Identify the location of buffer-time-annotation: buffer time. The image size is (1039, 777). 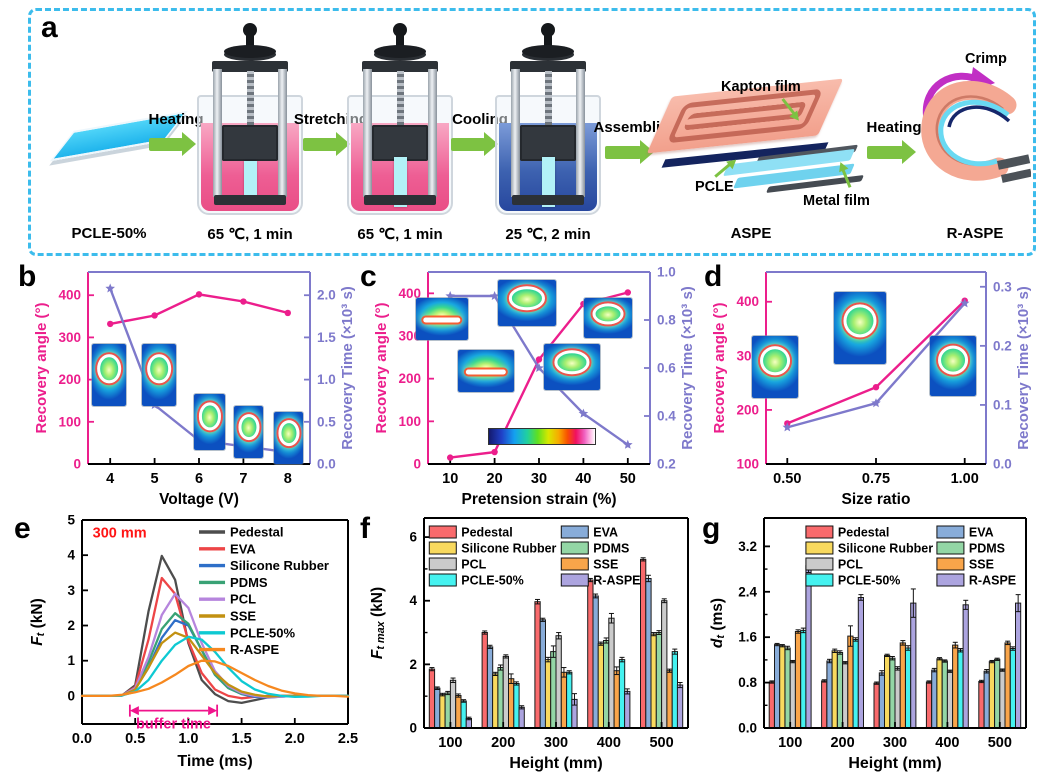
(173, 718).